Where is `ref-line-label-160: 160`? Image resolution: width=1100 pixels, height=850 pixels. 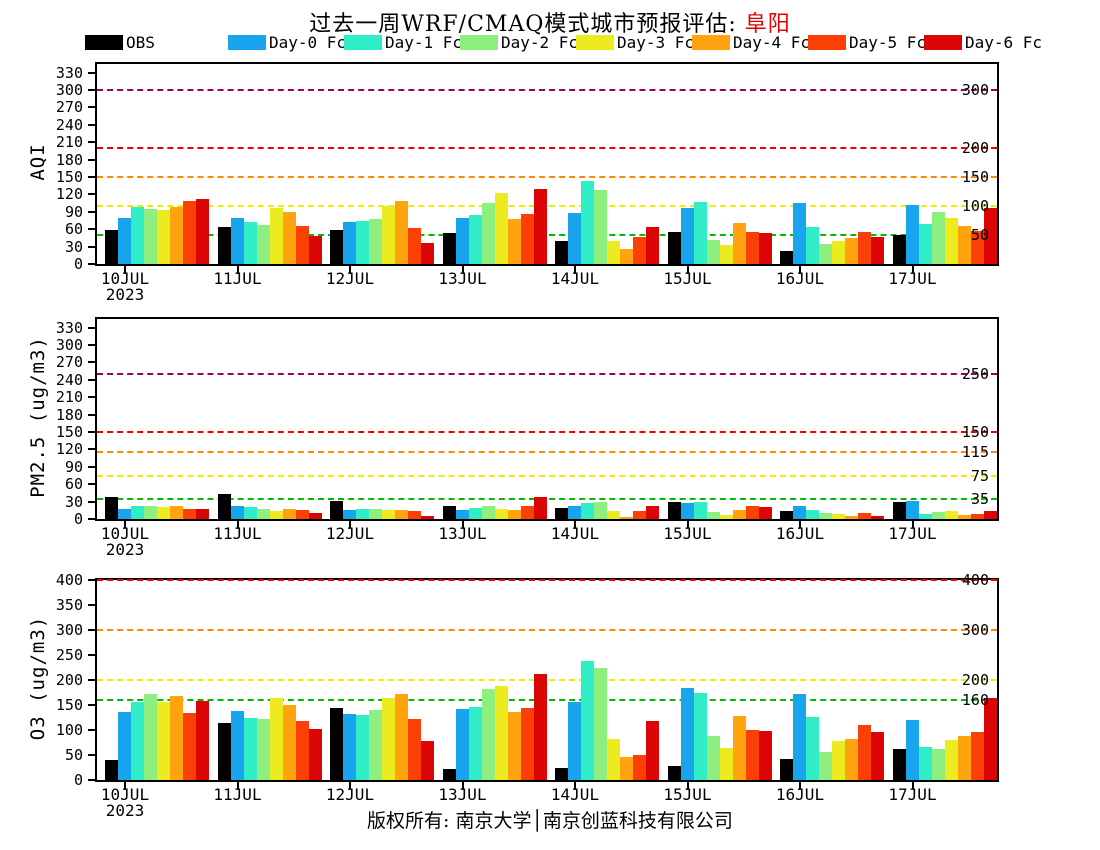
ref-line-label-160: 160 is located at coordinates (975, 700).